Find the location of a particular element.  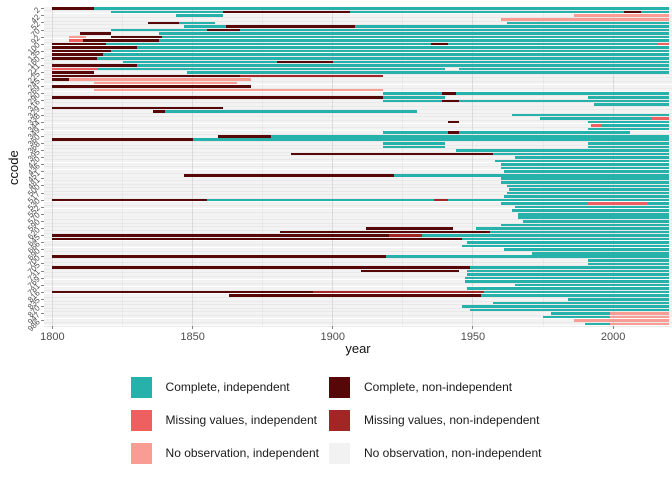

legend-item: Complete, non-independent is located at coordinates (434, 387).